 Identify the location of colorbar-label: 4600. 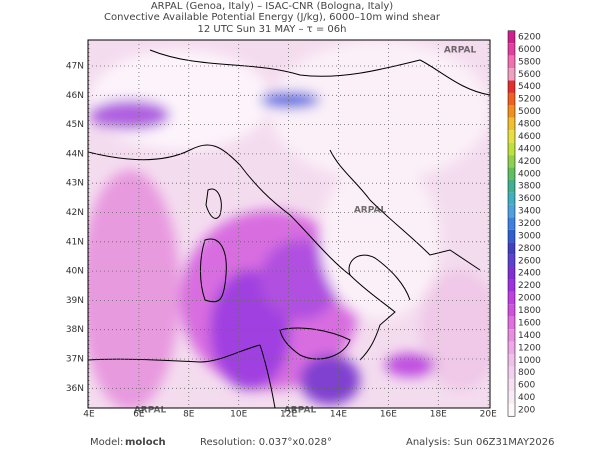
(529, 137).